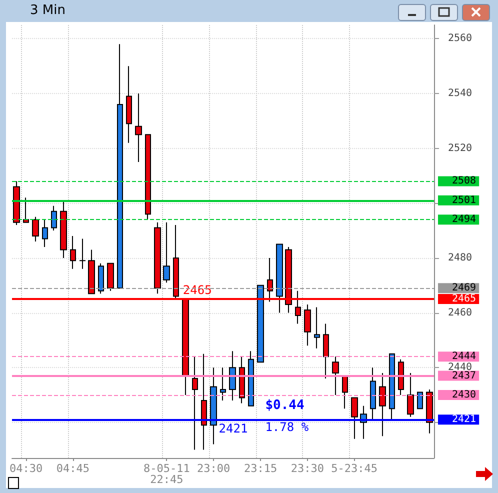 The width and height of the screenshot is (498, 493). Describe the element at coordinates (213, 468) in the screenshot. I see `x-tick-label: 23:00` at that location.